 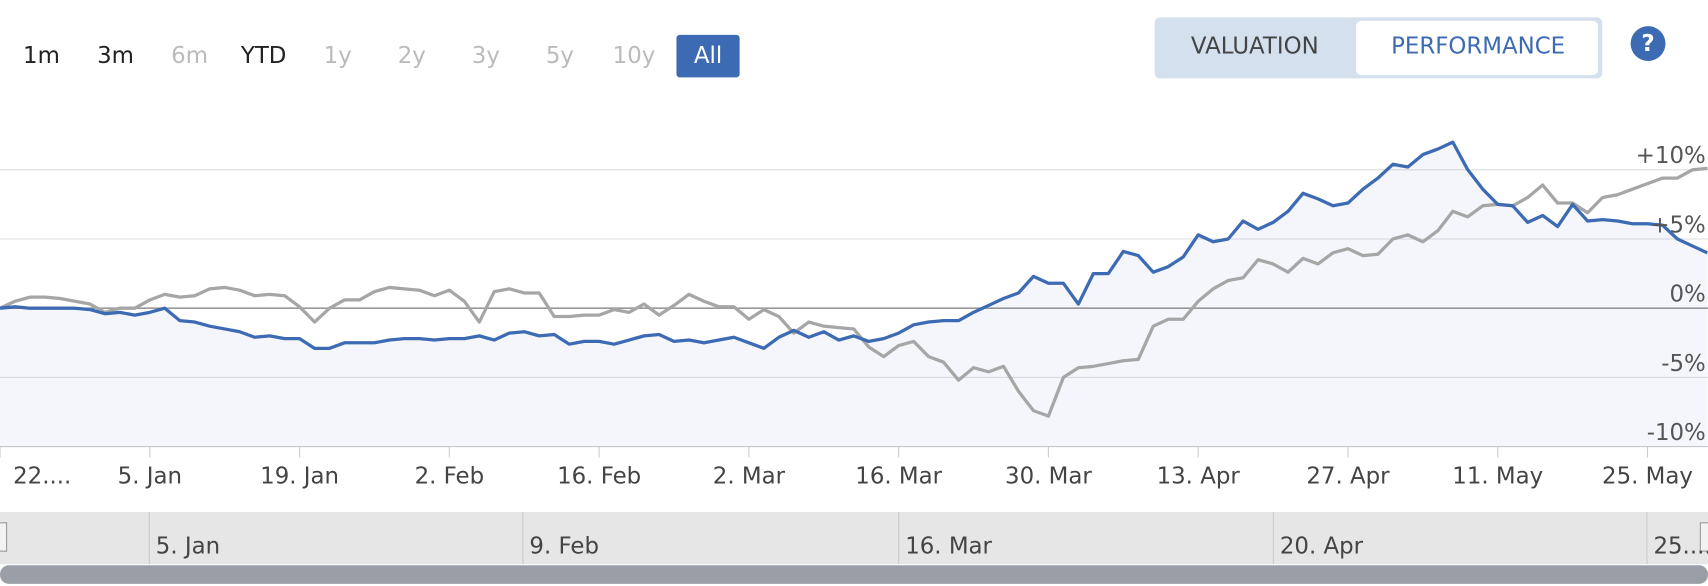 What do you see at coordinates (1677, 225) in the screenshot?
I see `y-tick-label: +5%` at bounding box center [1677, 225].